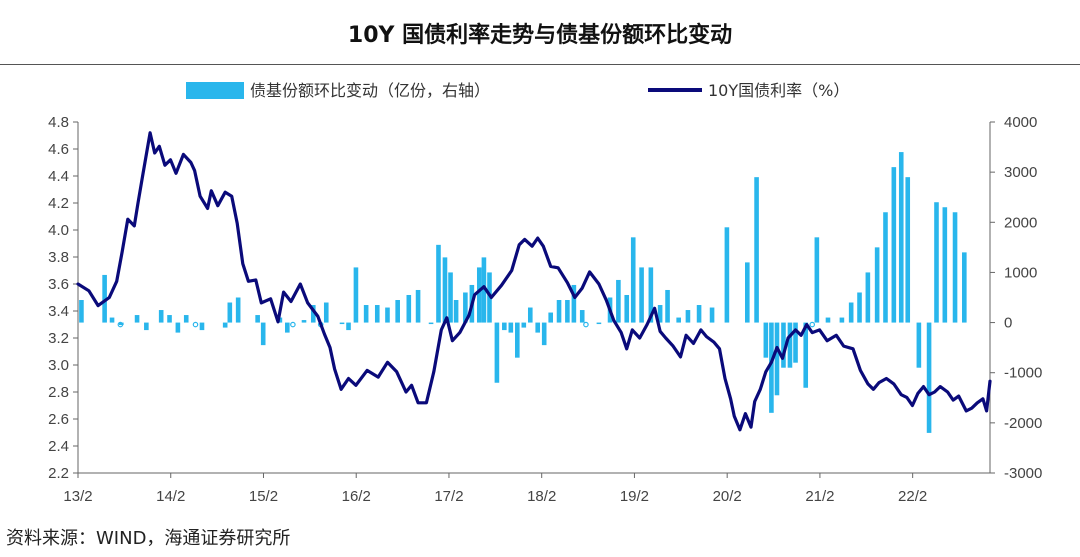 The width and height of the screenshot is (1080, 557). I want to click on right-tick-label: -1000, so click(1023, 373).